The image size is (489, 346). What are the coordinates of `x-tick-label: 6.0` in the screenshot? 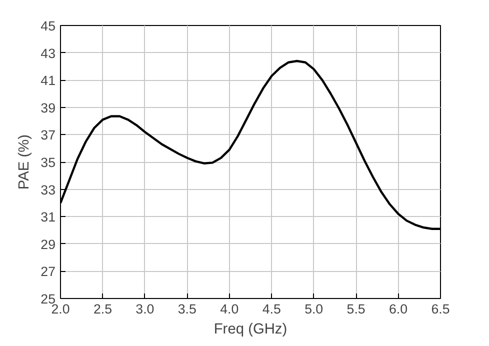 It's located at (398, 309).